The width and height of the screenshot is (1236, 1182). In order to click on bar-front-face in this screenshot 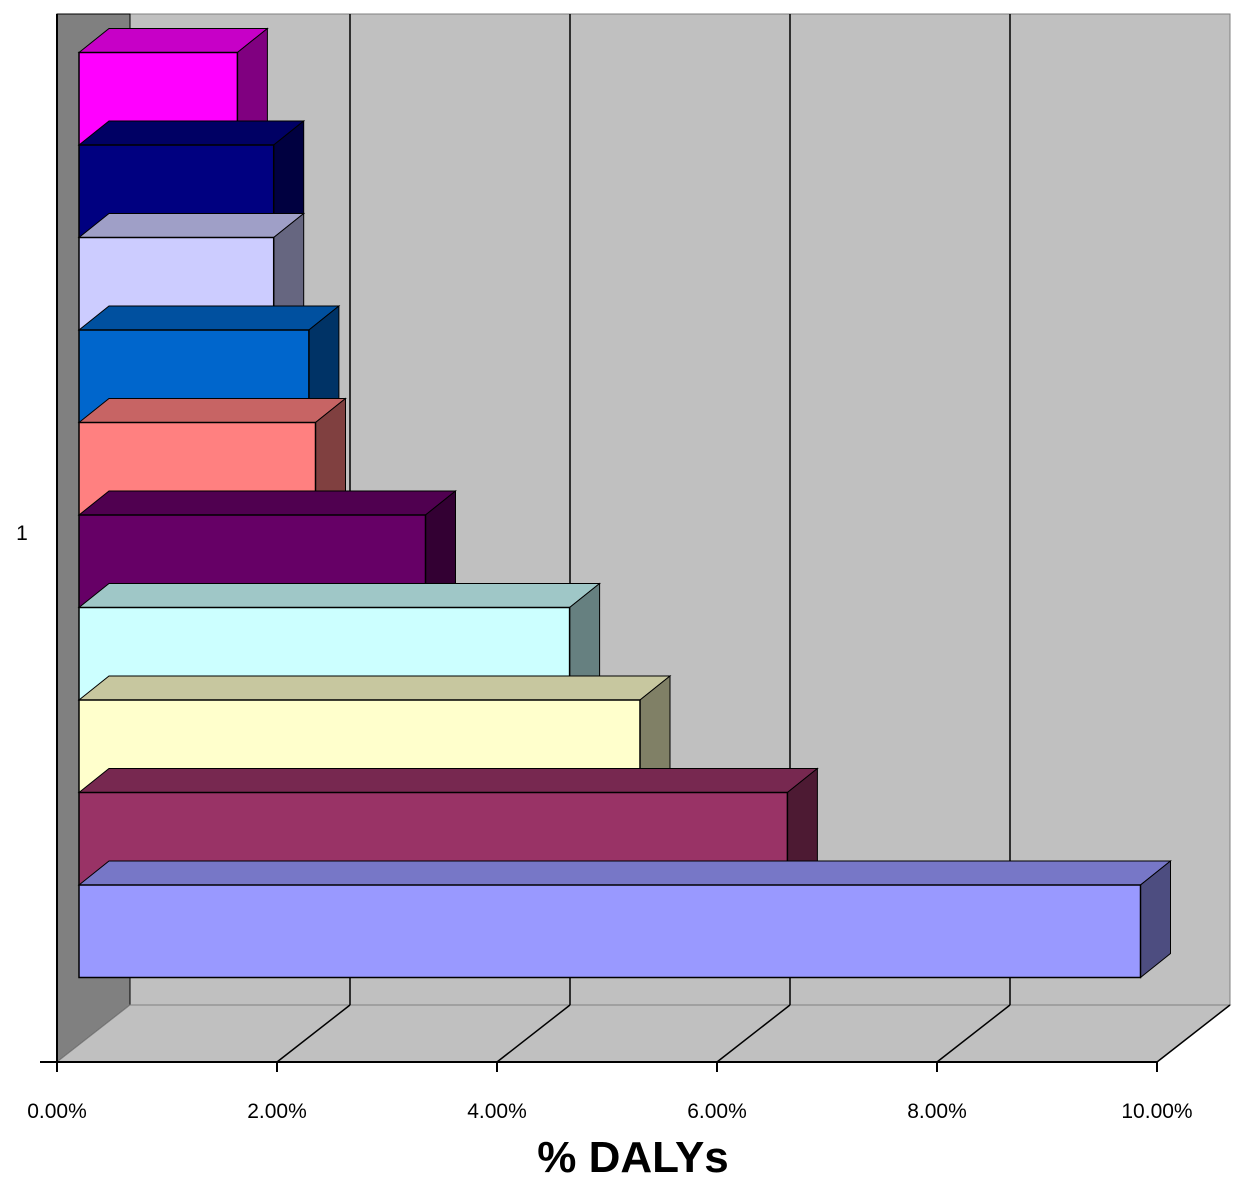, I will do `click(610, 931)`.